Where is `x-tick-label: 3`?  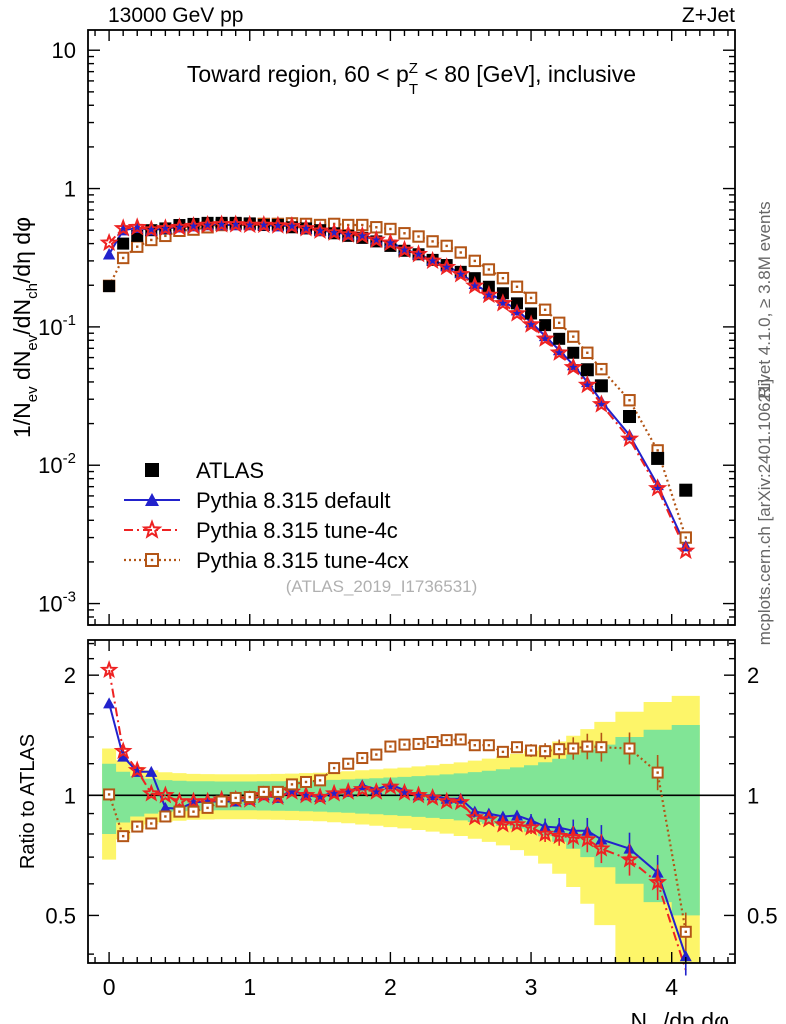 x-tick-label: 3 is located at coordinates (531, 987).